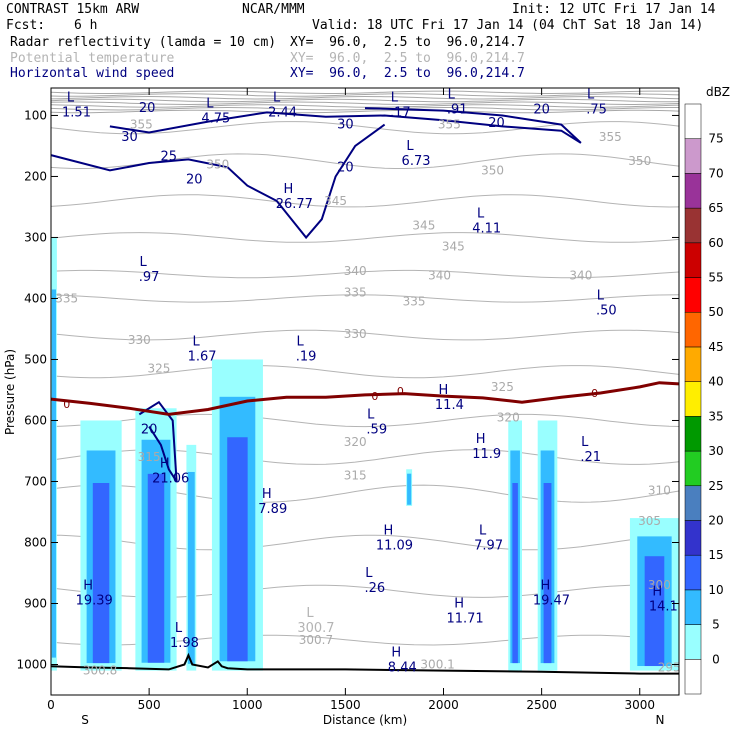  I want to click on x-end-label-south: S, so click(85, 720).